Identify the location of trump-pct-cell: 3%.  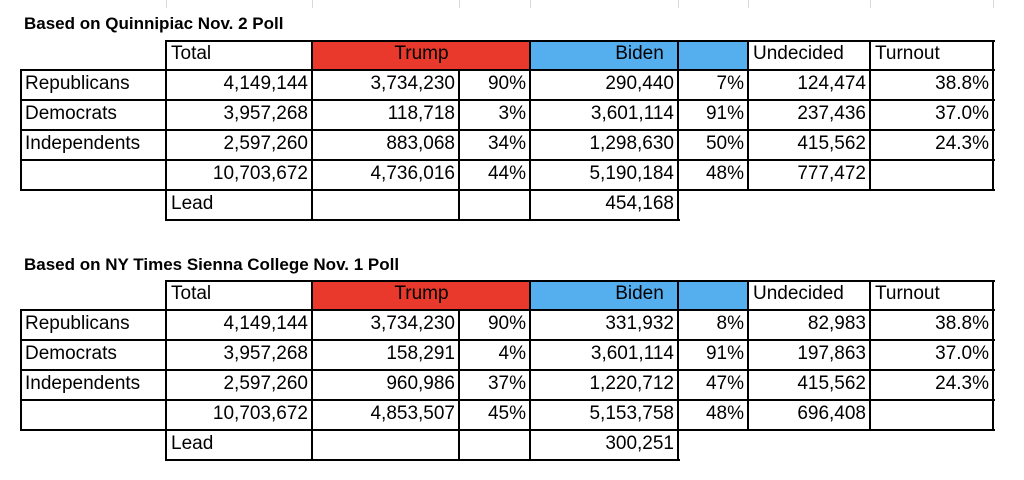
(512, 113).